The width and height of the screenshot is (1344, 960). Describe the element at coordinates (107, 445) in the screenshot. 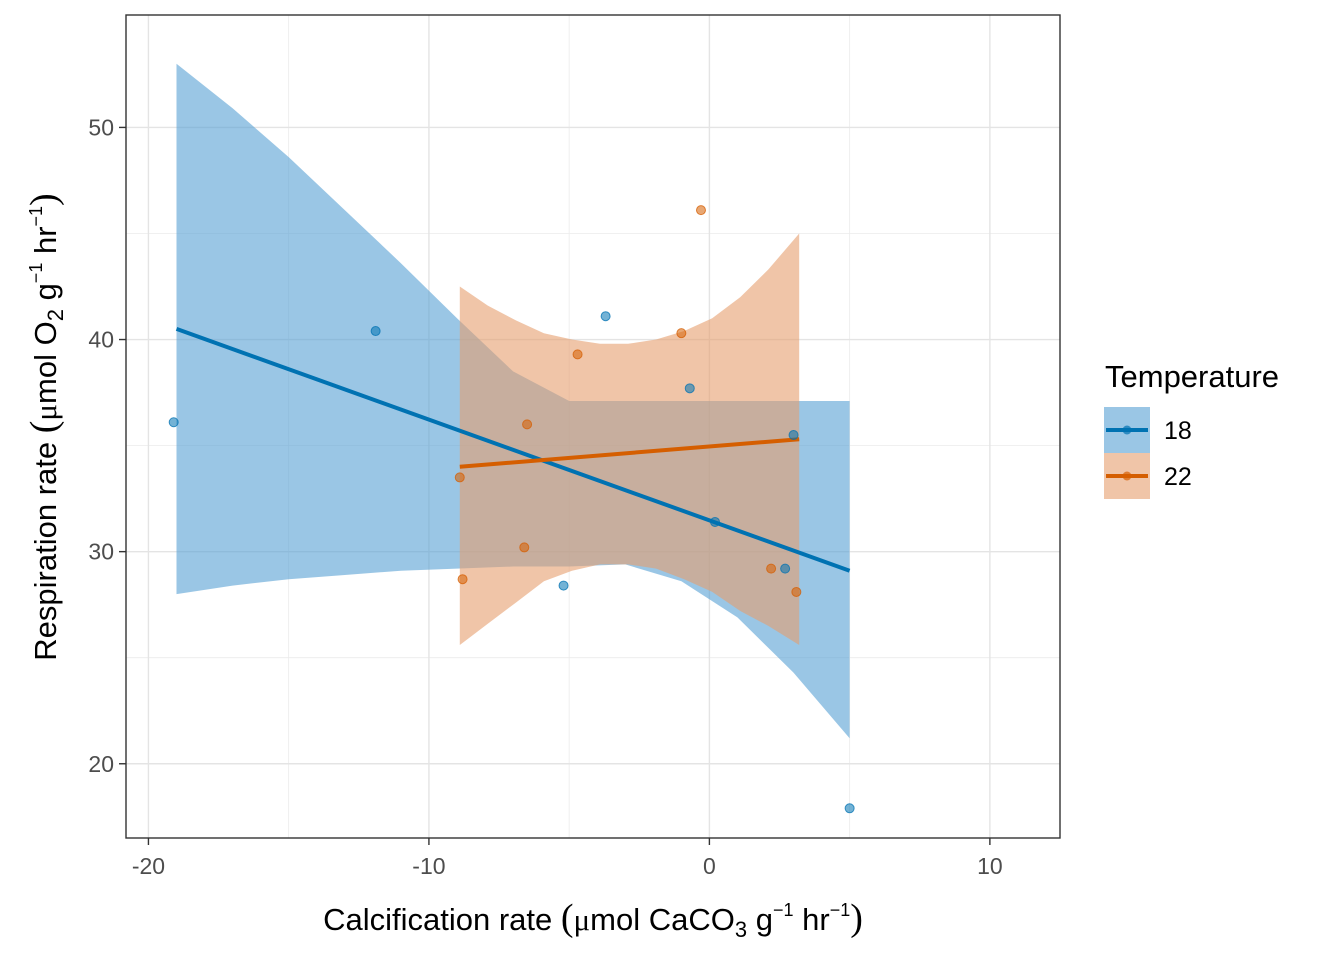

I see `y-axis: 20 30 40 50` at that location.